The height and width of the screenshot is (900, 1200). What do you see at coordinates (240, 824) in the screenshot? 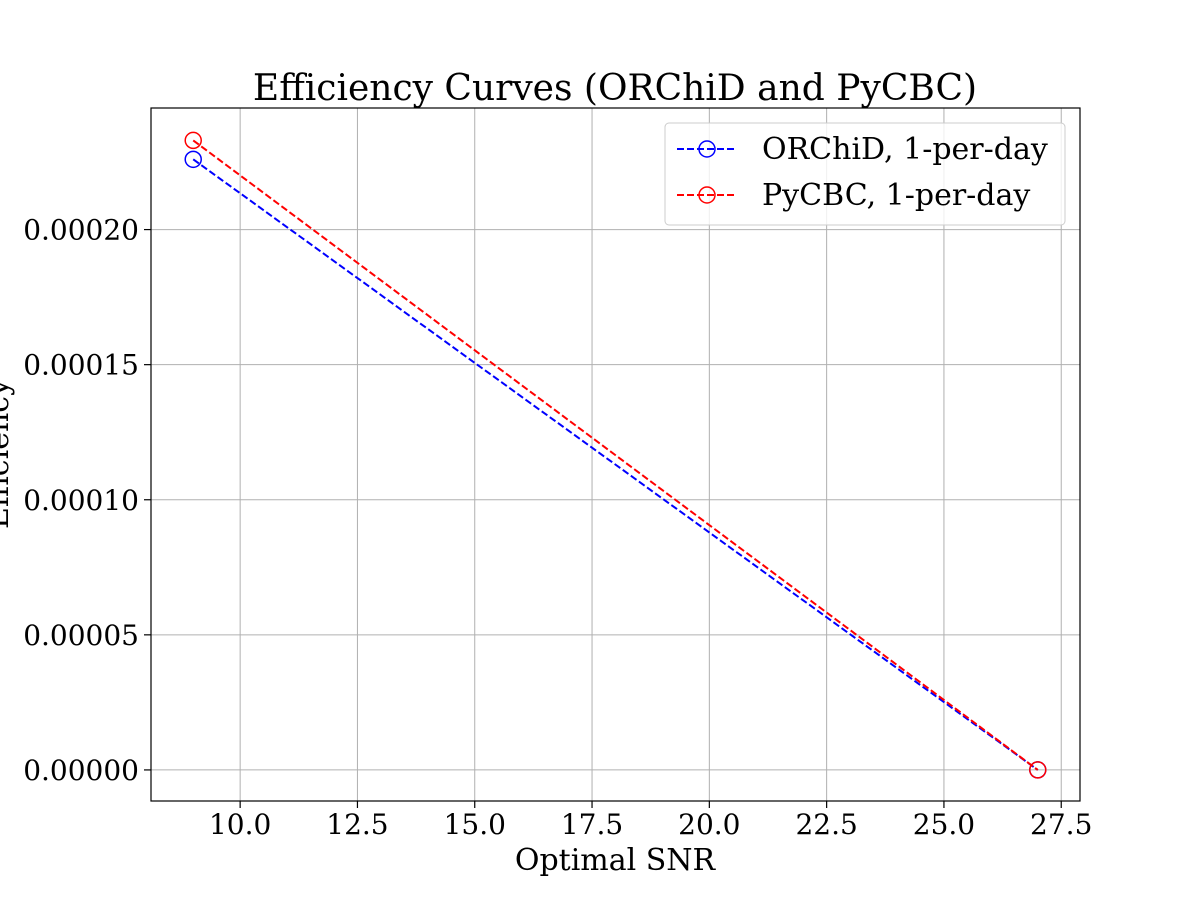
I see `x-tick-label: 10.0` at bounding box center [240, 824].